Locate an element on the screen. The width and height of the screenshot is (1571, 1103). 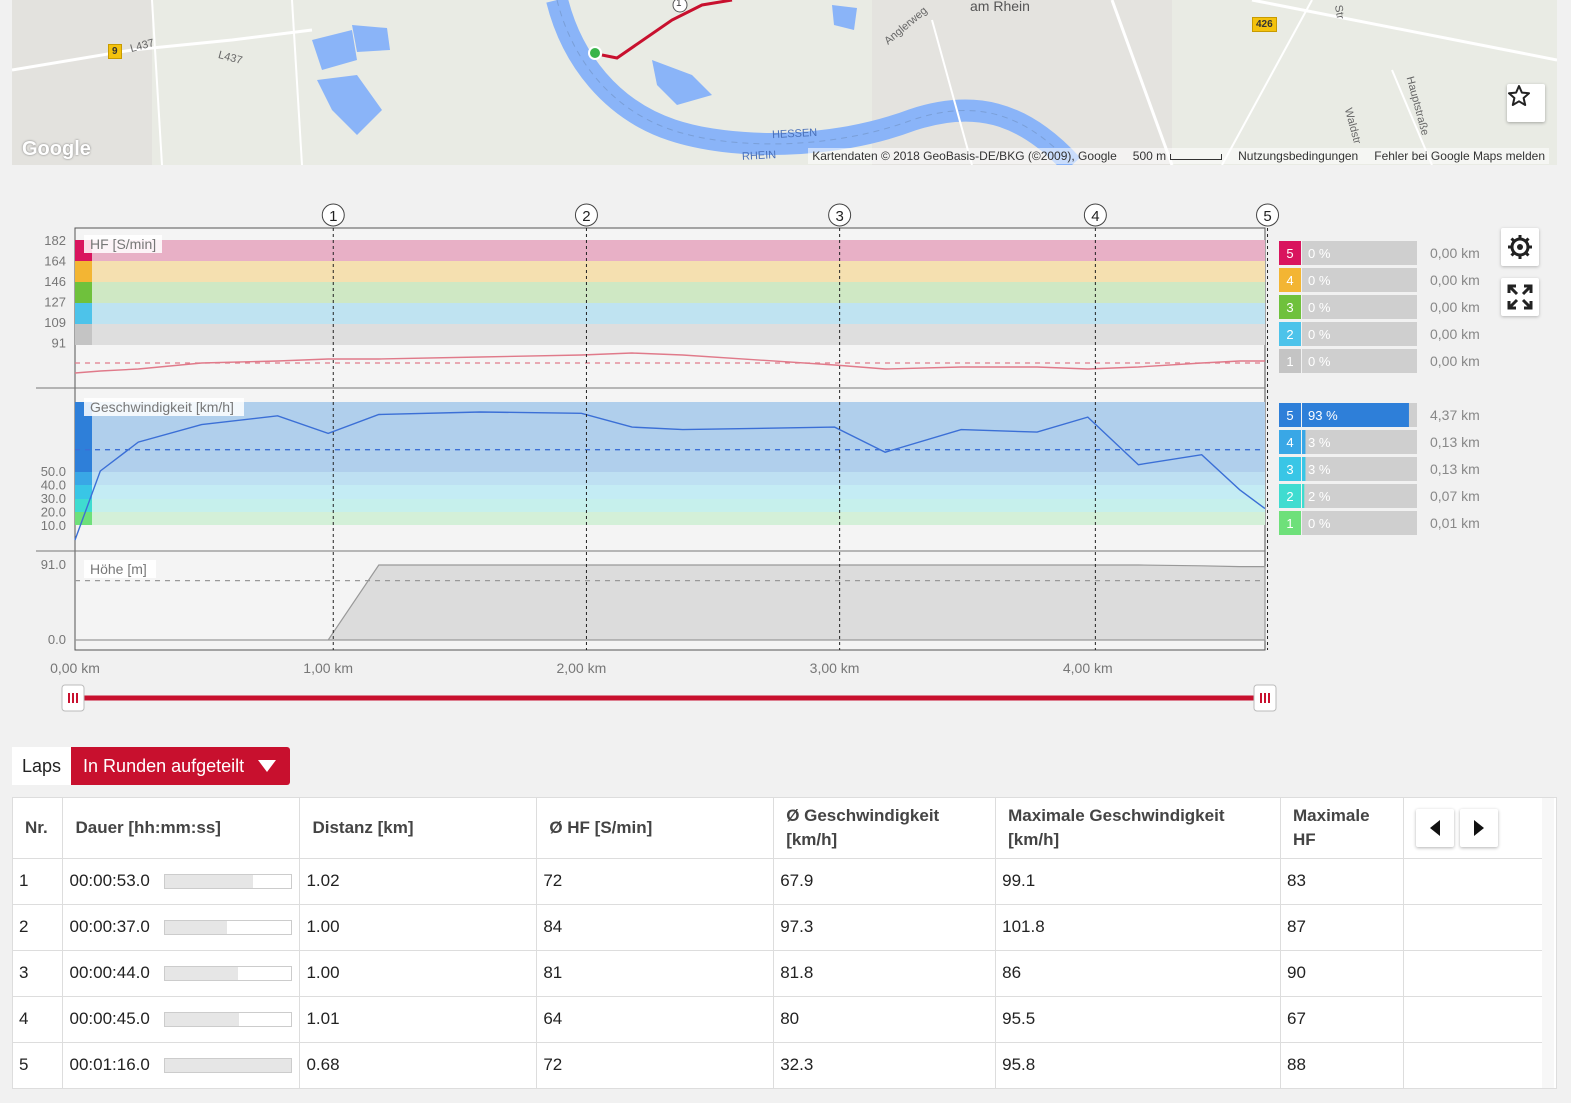
hr-zone-number: 5 is located at coordinates (1289, 253).